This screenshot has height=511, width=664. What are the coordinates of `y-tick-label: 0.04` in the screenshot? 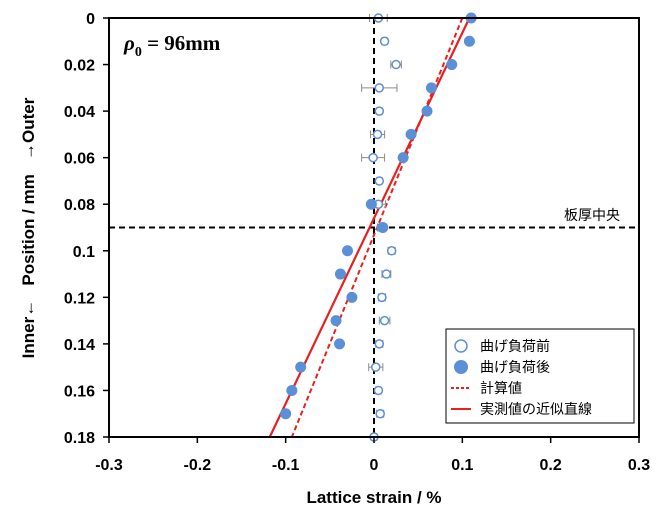 It's located at (79, 112).